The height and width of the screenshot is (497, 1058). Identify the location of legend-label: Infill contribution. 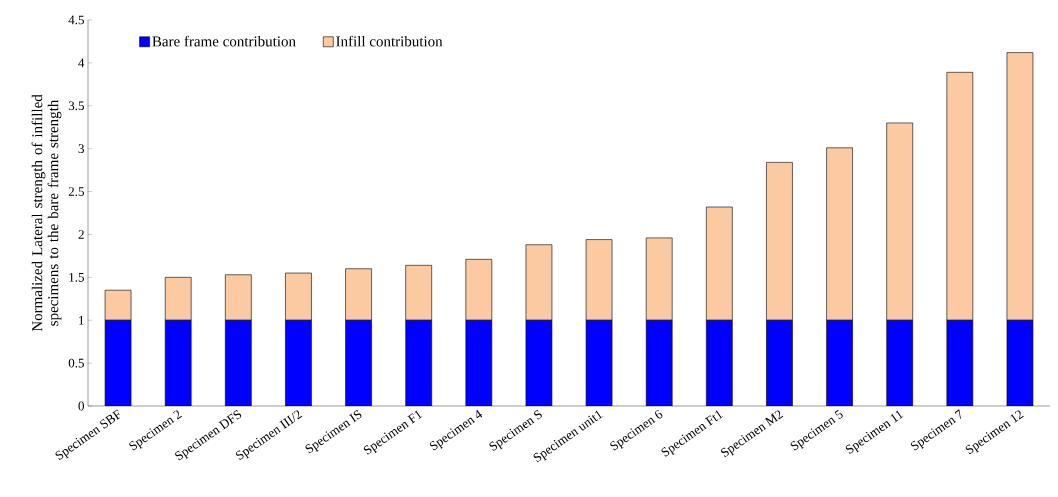
(389, 41).